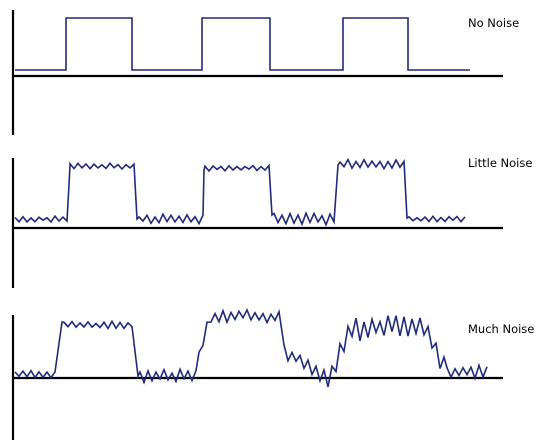 Image resolution: width=559 pixels, height=446 pixels. I want to click on panel-label-much-noise: Much Noise, so click(501, 329).